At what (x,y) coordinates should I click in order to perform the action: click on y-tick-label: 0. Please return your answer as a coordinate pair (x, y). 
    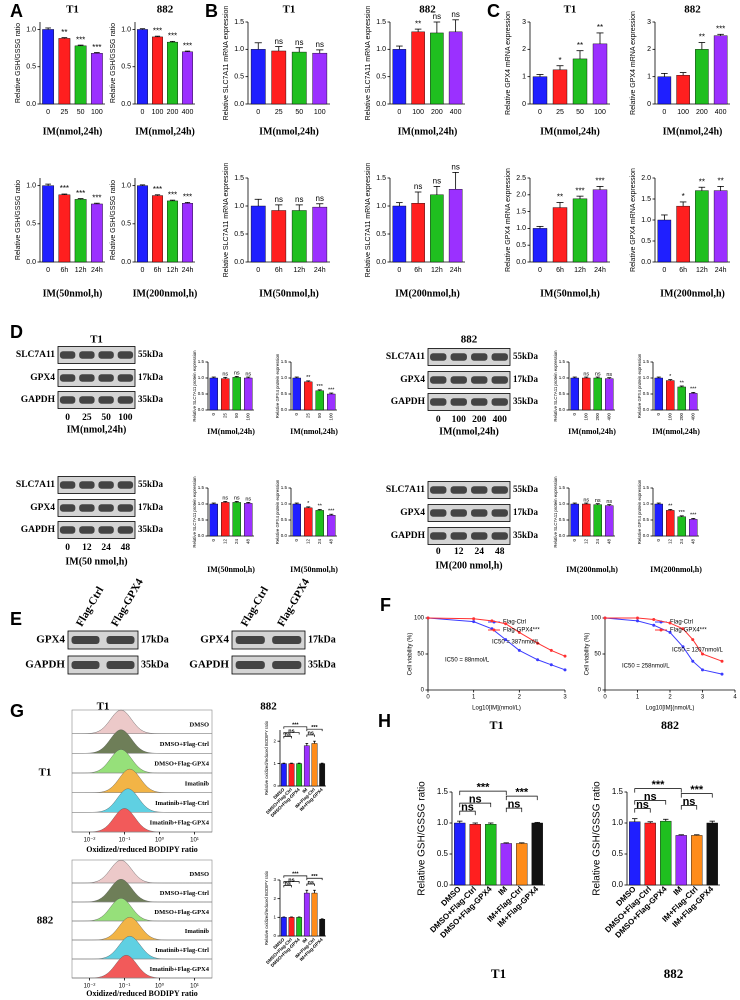
    Looking at the image, I should click on (524, 104).